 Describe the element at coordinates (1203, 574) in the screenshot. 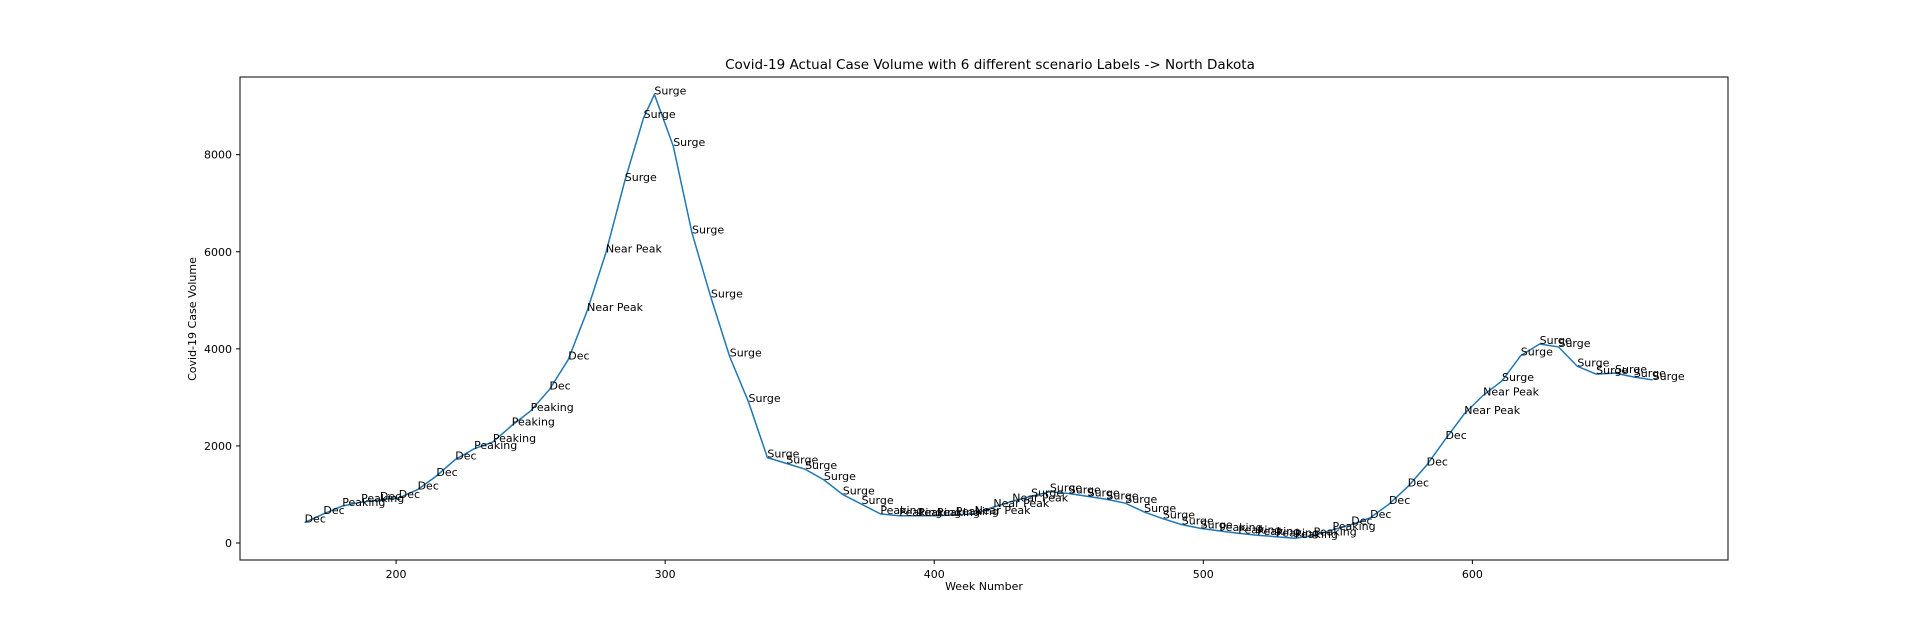

I see `x-tick-label: 500` at that location.